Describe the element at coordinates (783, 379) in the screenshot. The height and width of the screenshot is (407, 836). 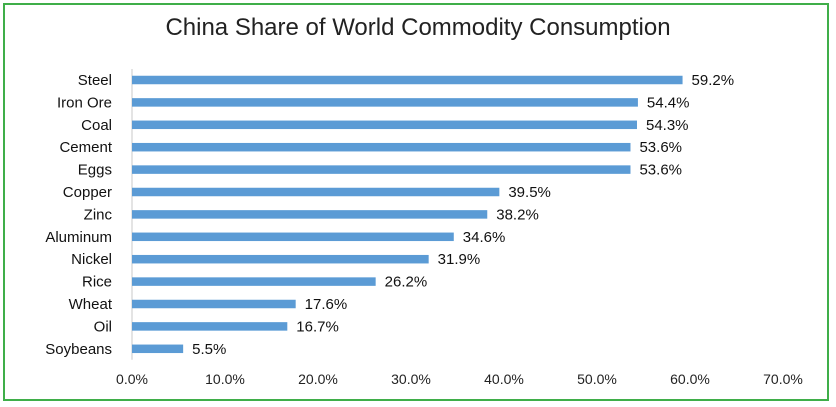
I see `x-tick-label: 70.0%` at that location.